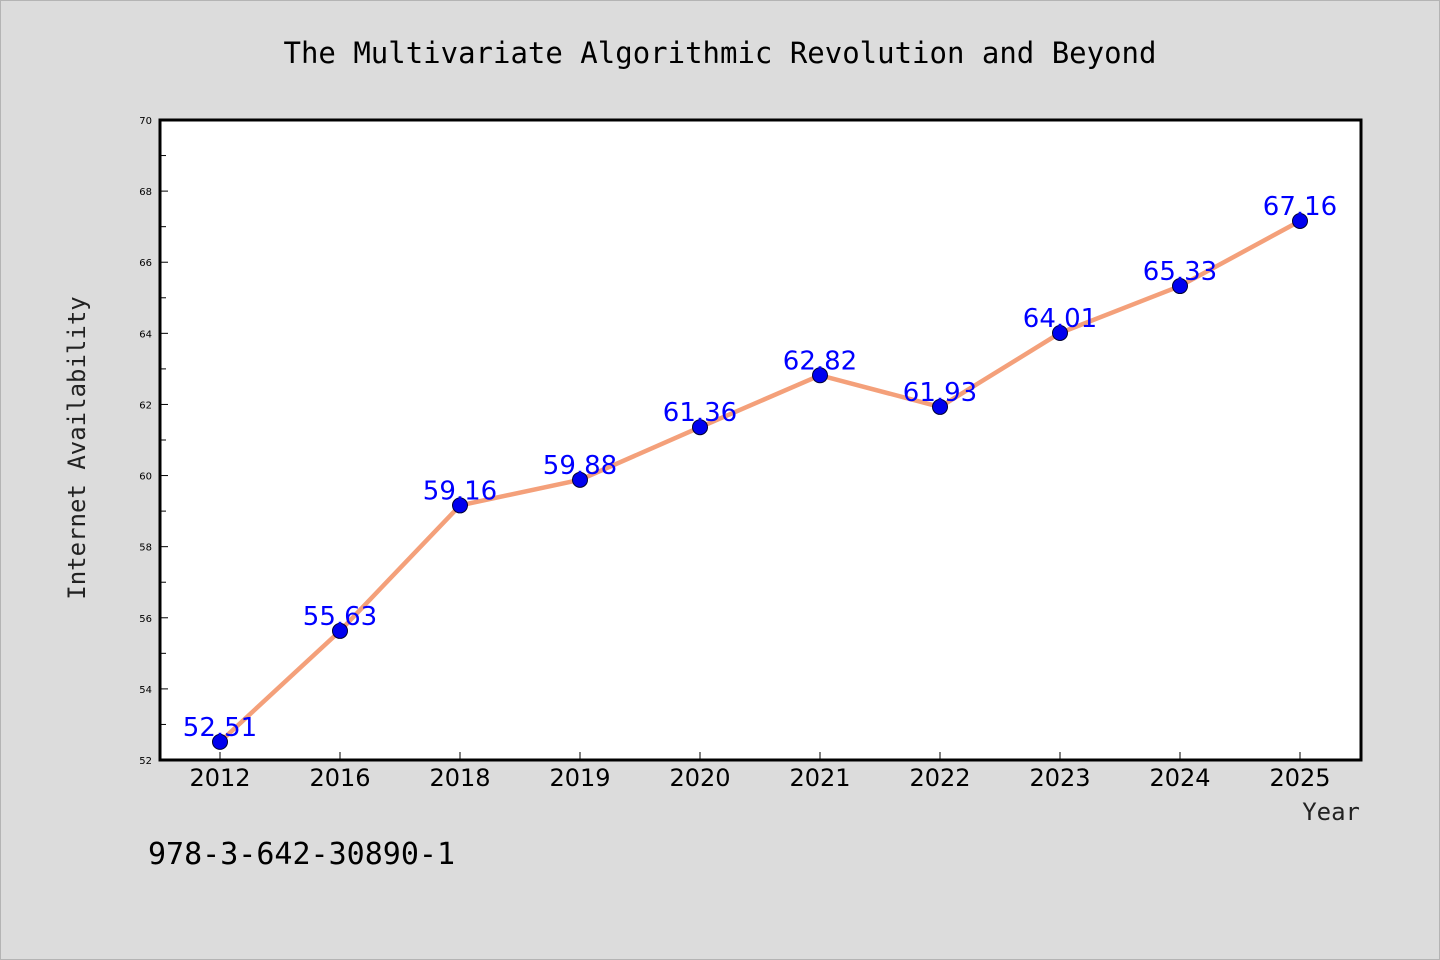  What do you see at coordinates (820, 361) in the screenshot?
I see `data-point-label: 62.82` at bounding box center [820, 361].